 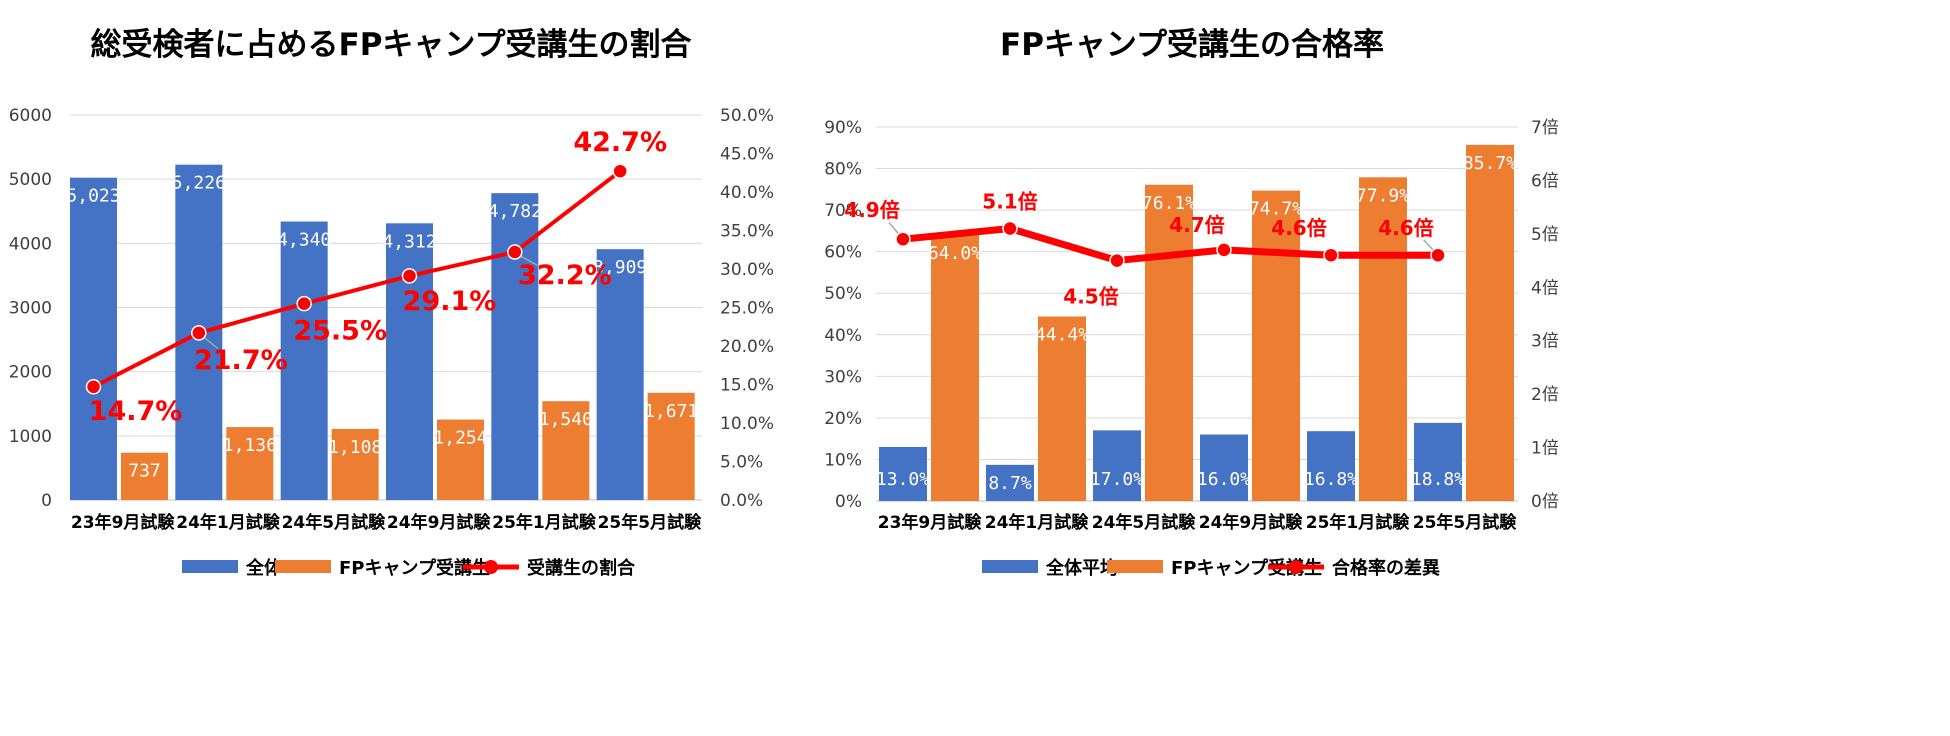 What do you see at coordinates (843, 336) in the screenshot?
I see `y-left-tick-label: 40%` at bounding box center [843, 336].